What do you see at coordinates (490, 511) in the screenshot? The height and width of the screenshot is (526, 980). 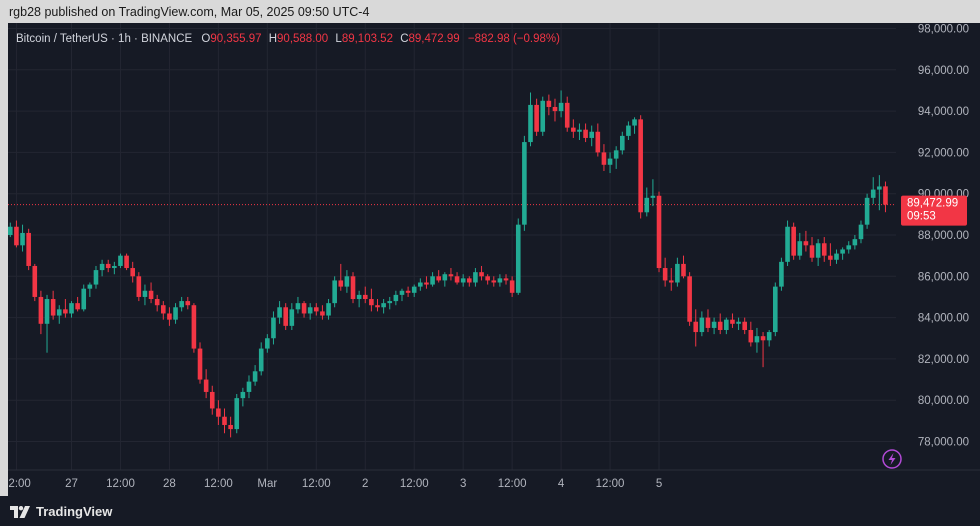 I see `footer-bar: TradingView` at bounding box center [490, 511].